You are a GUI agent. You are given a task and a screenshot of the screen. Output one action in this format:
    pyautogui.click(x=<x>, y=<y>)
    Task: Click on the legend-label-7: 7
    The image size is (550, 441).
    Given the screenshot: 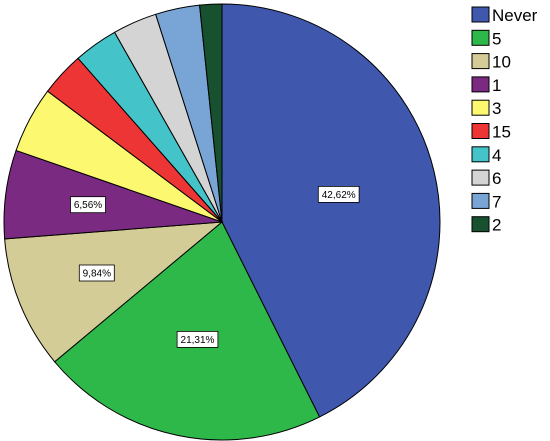 What is the action you would take?
    pyautogui.click(x=496, y=201)
    